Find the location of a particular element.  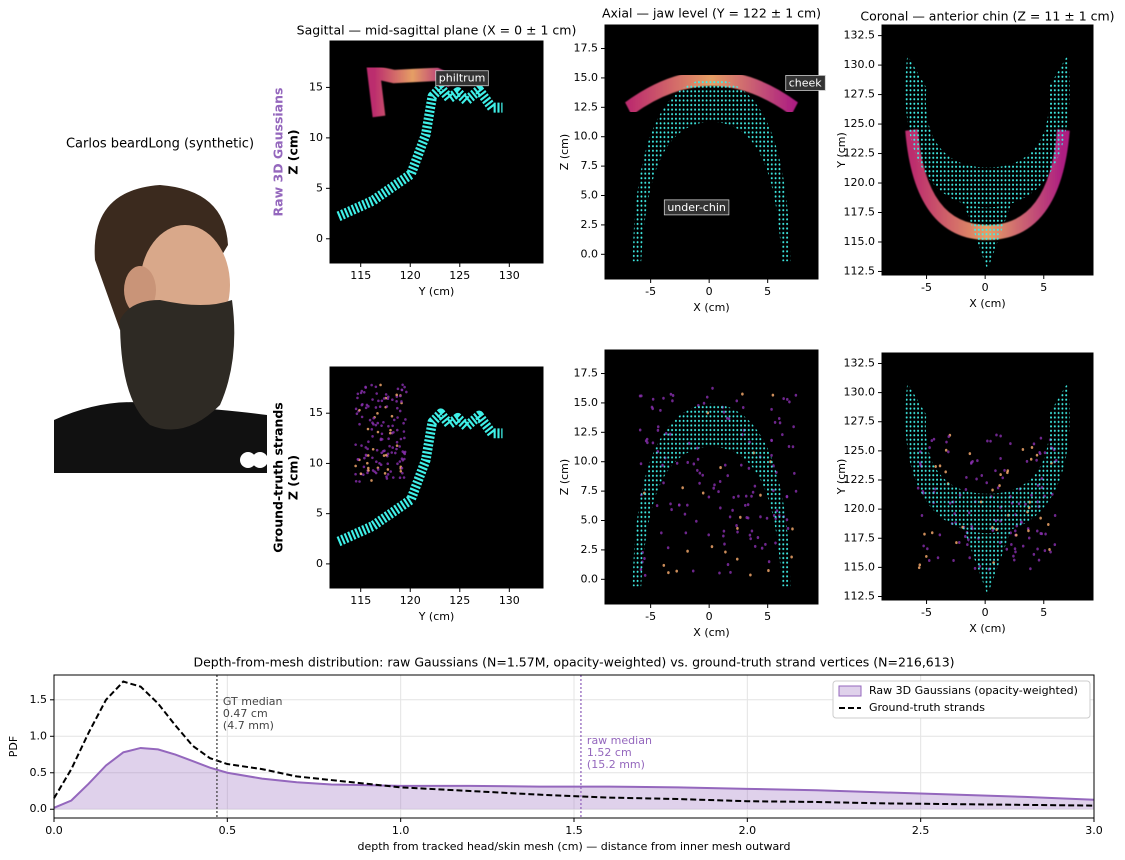

y-axis-label: Y (cm) is located at coordinates (841, 150).